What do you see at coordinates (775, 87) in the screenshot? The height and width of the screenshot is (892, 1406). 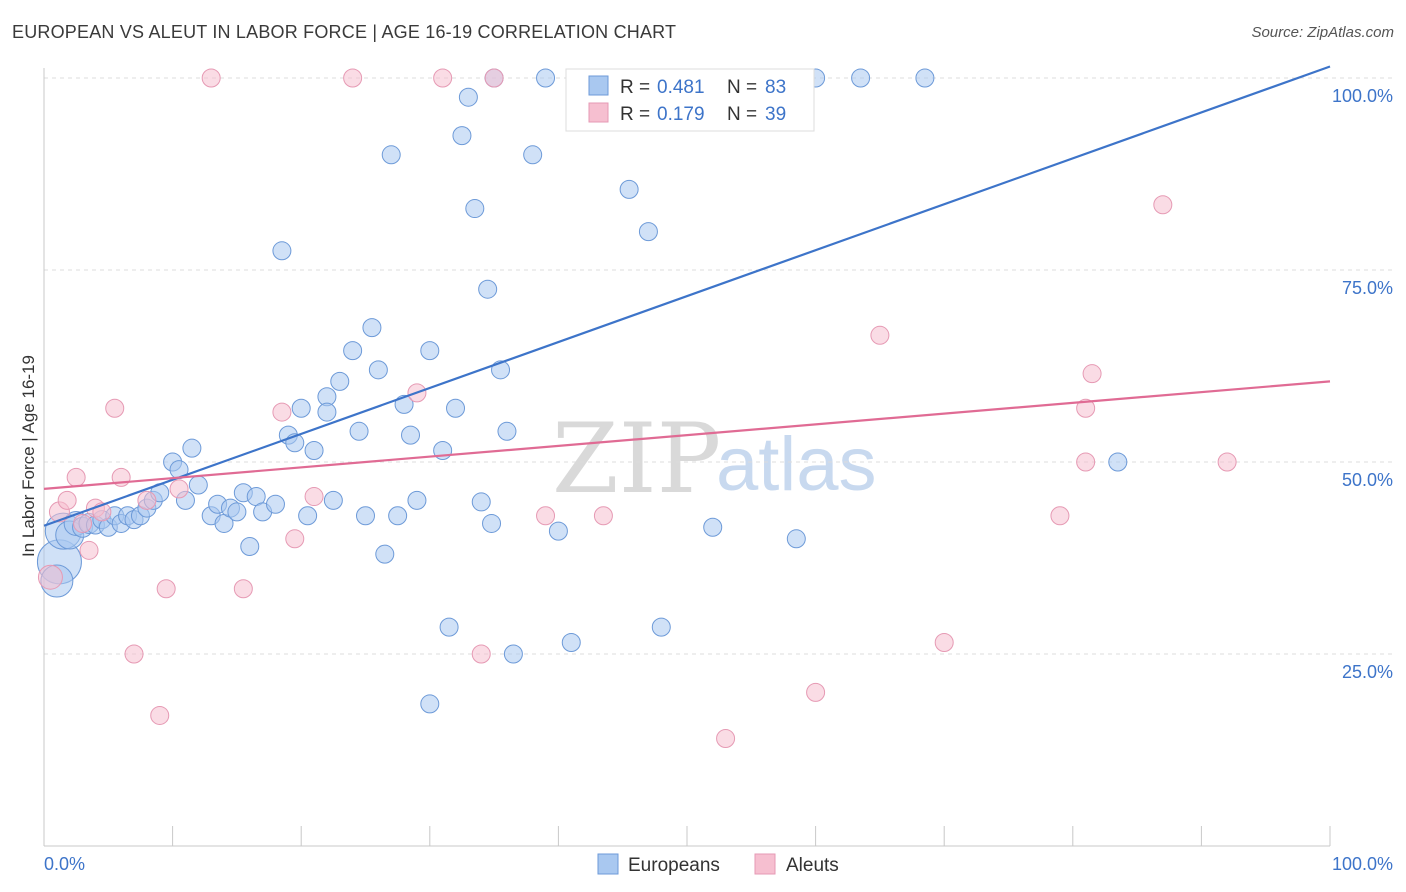 I see `europeans-n-value: 83` at bounding box center [775, 87].